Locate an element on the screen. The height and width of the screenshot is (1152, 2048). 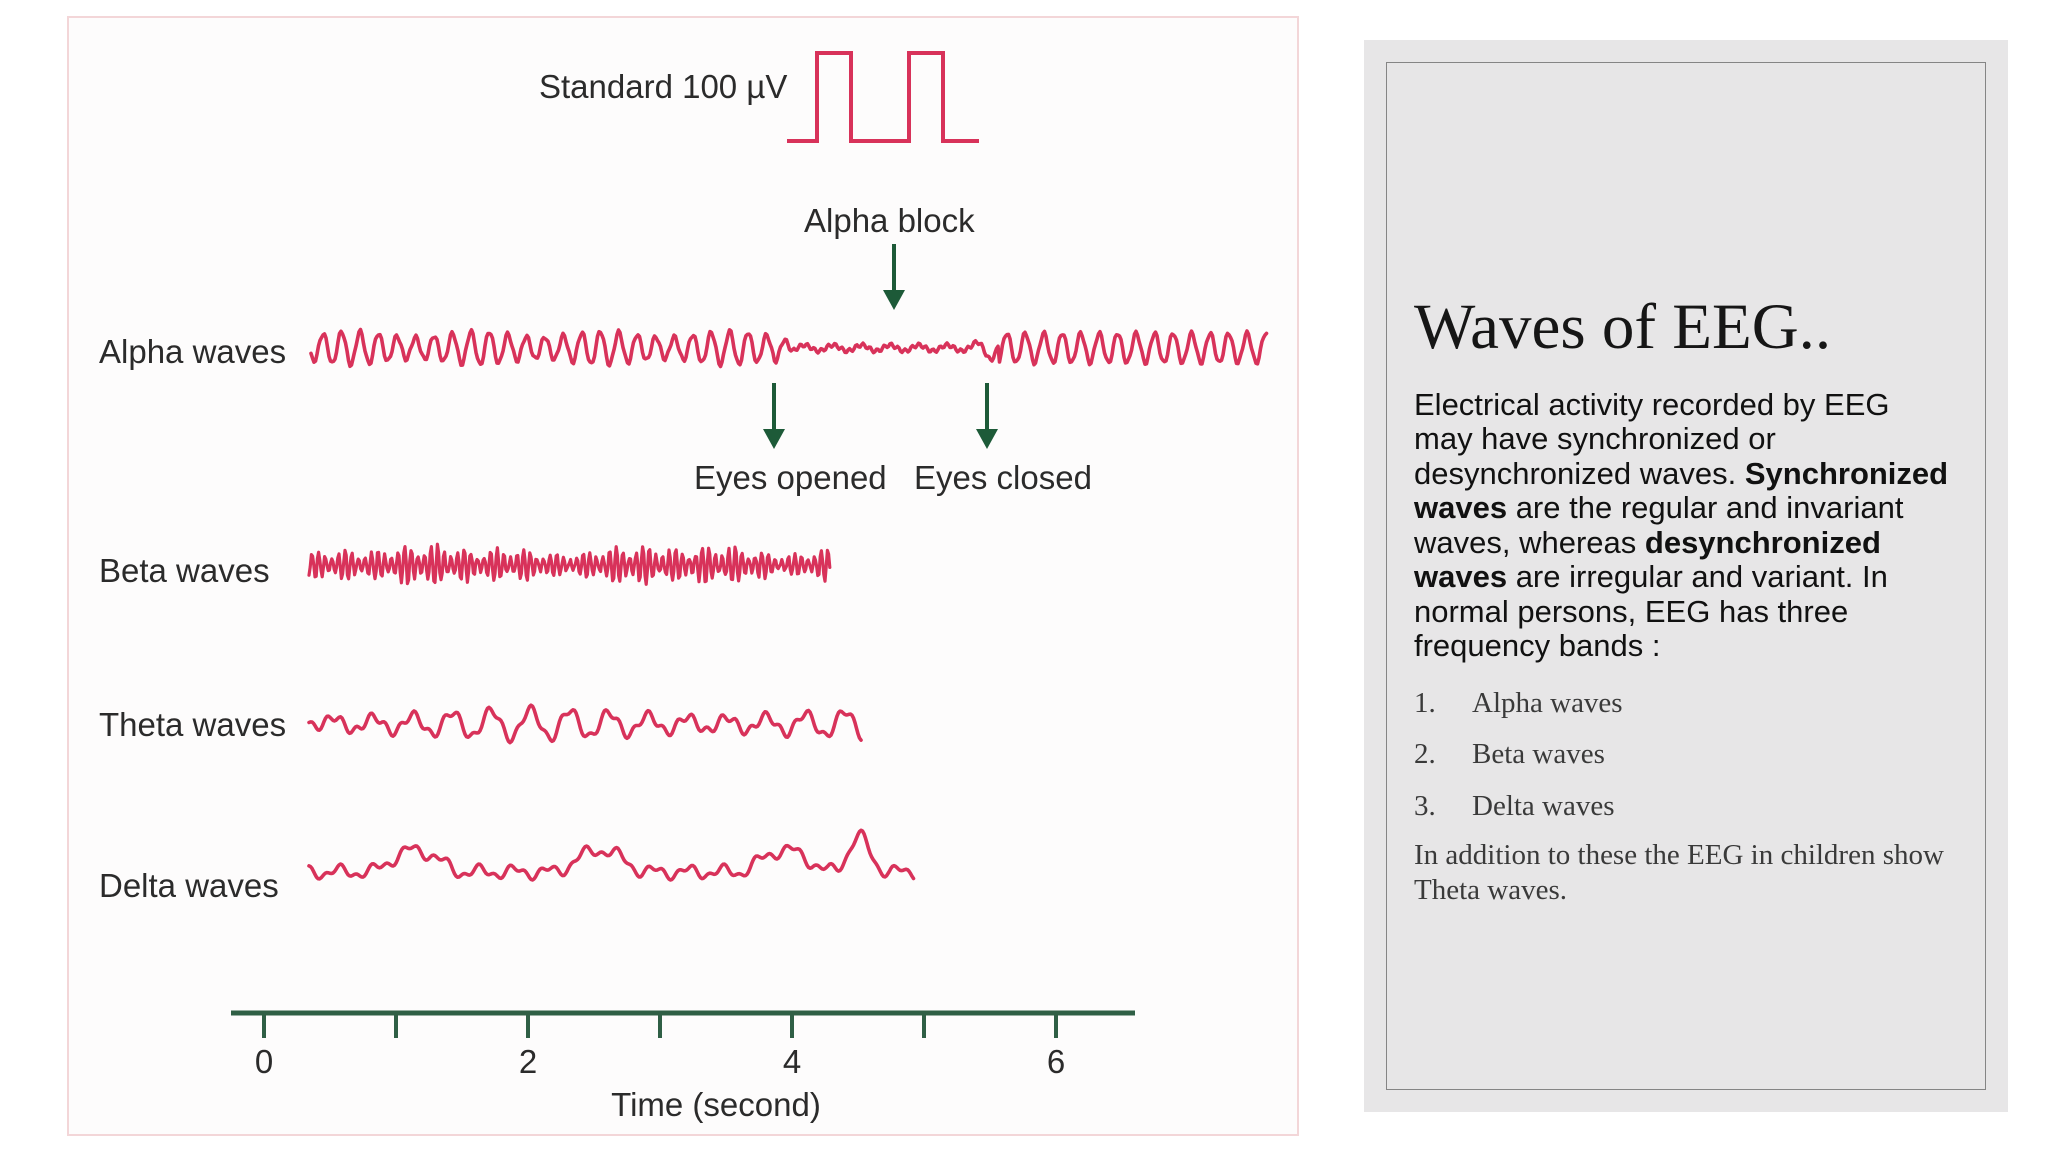
delta-waves-label: Delta waves is located at coordinates (189, 885).